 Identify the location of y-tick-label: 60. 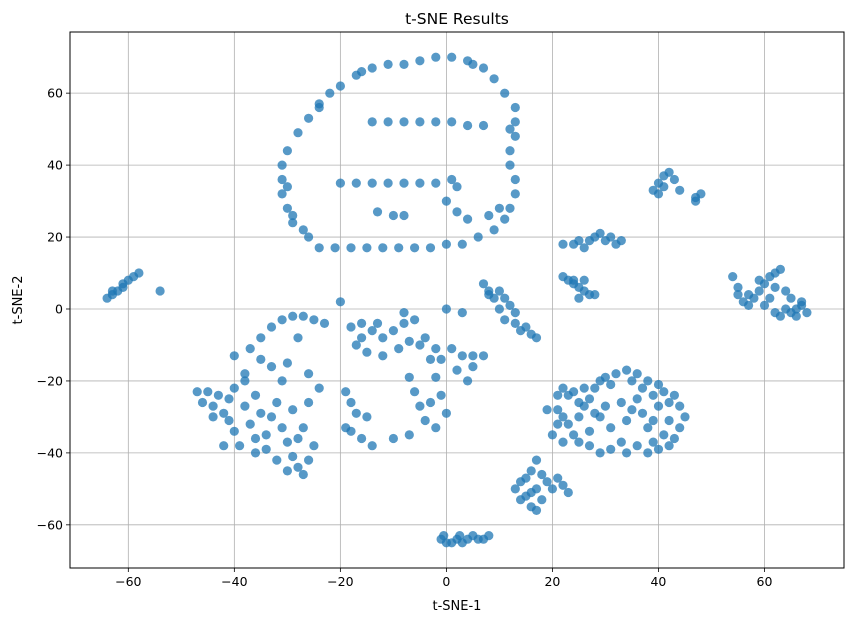
(55, 93).